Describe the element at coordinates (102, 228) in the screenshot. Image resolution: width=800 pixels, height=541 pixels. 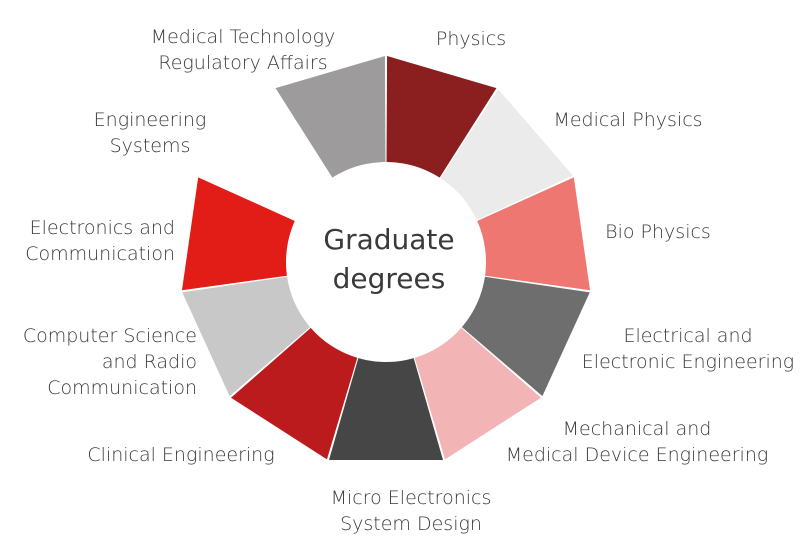
I see `segment-label-line: Electronics and` at that location.